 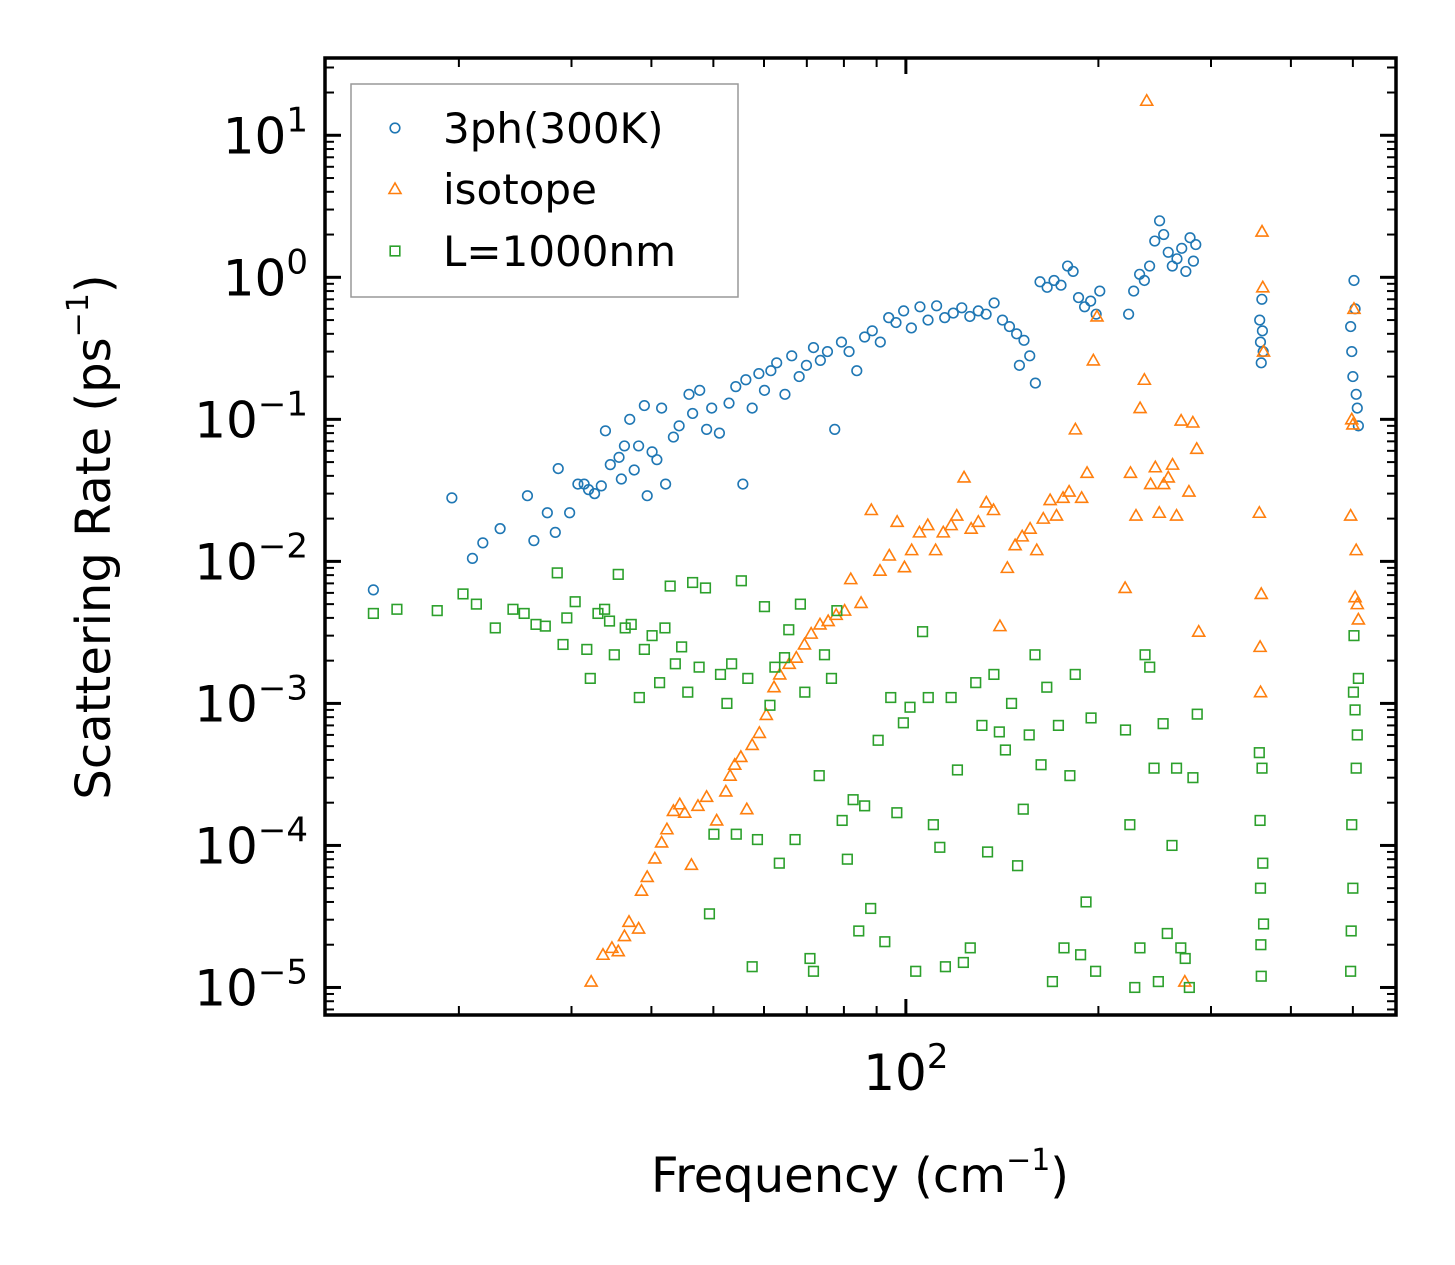 I want to click on x-tick-label-exponent: 2, so click(x=938, y=1057).